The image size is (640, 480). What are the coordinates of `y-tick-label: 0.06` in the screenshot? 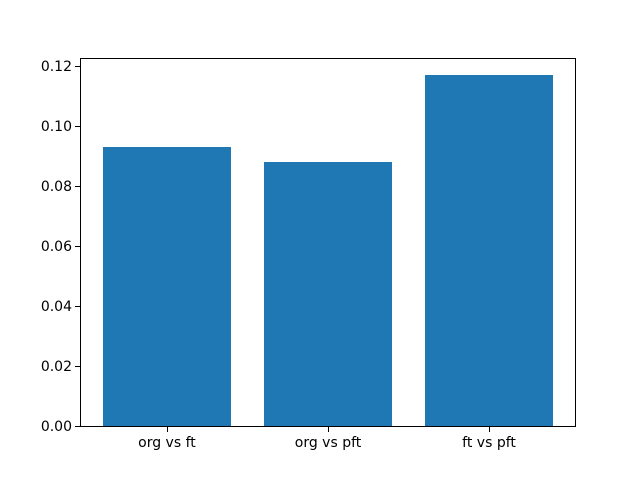 It's located at (56, 247).